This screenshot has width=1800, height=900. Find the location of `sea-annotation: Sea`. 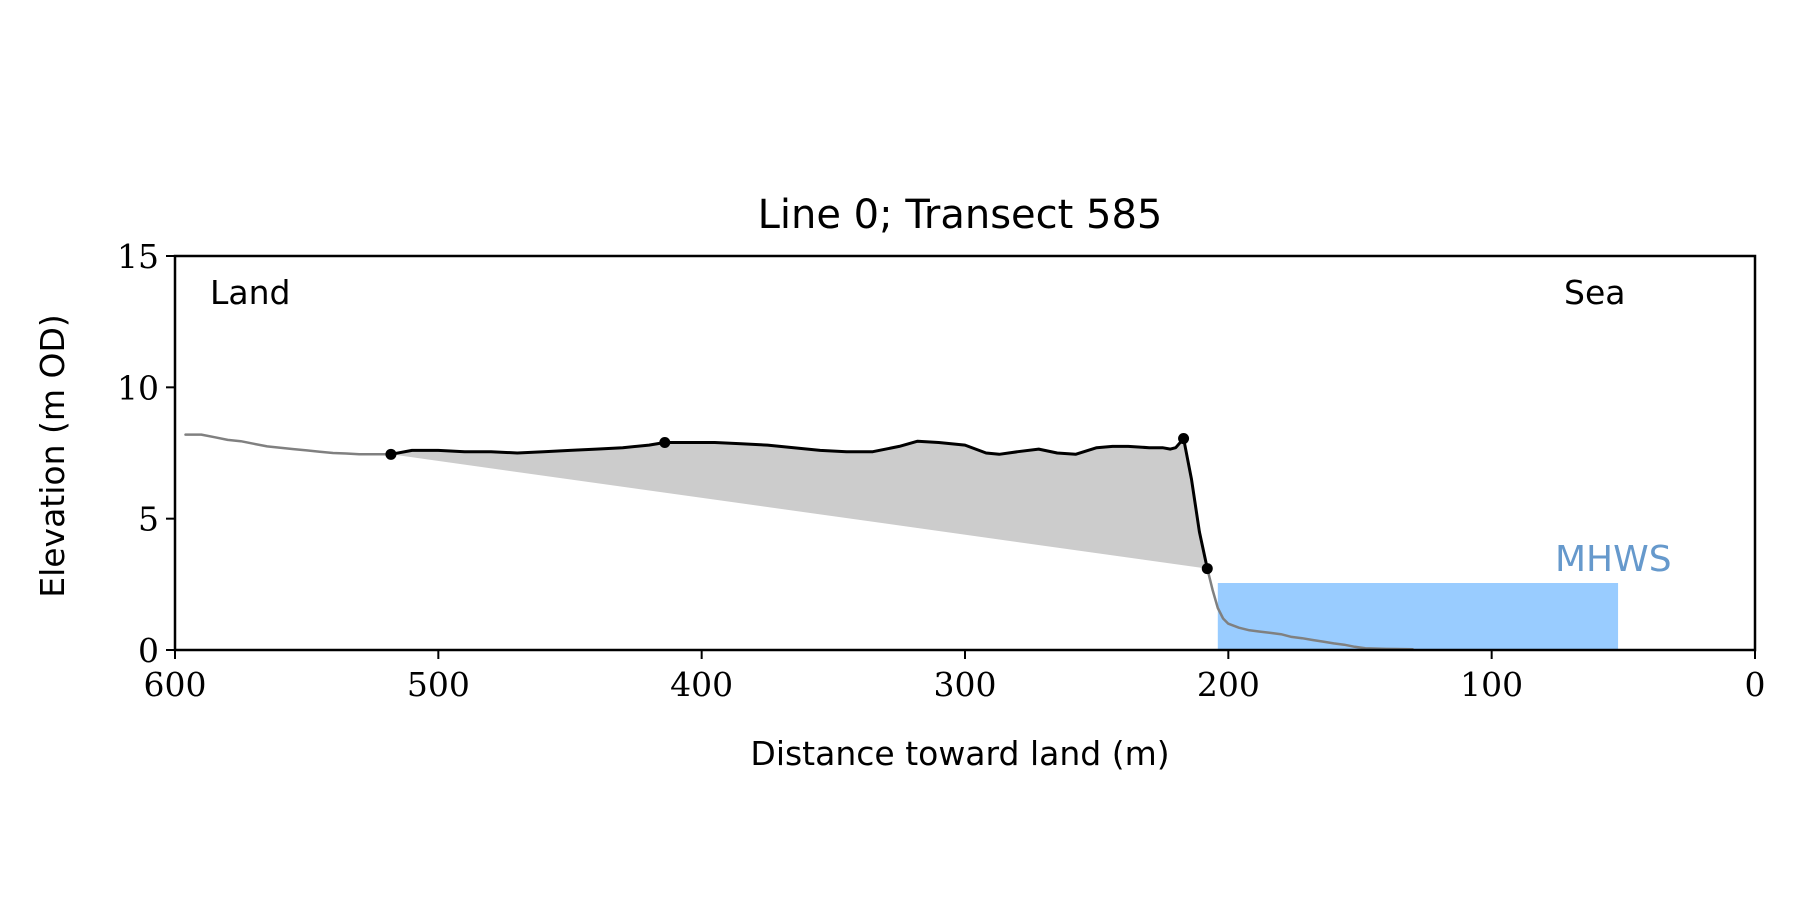

sea-annotation: Sea is located at coordinates (1594, 292).